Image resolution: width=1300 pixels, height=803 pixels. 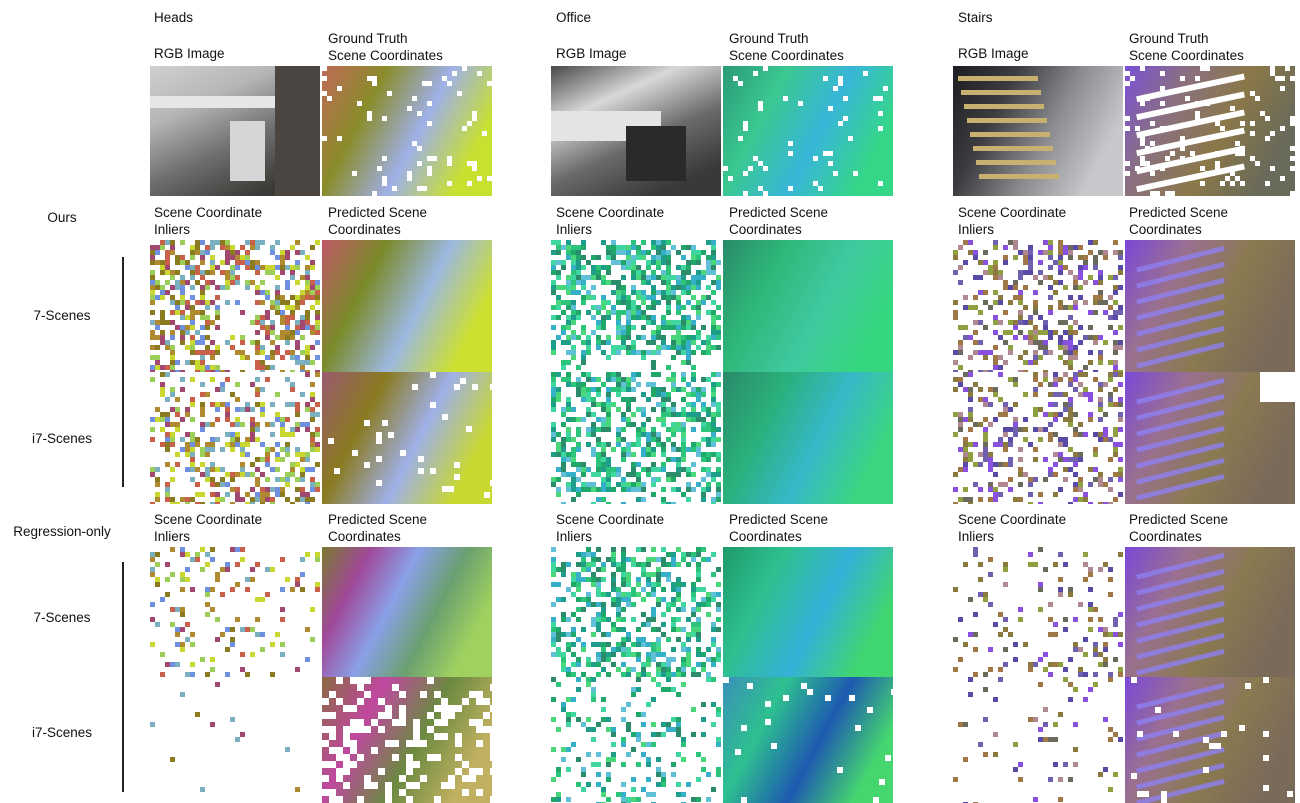 I want to click on ours-i7scenes-inliers-heads, so click(x=235, y=438).